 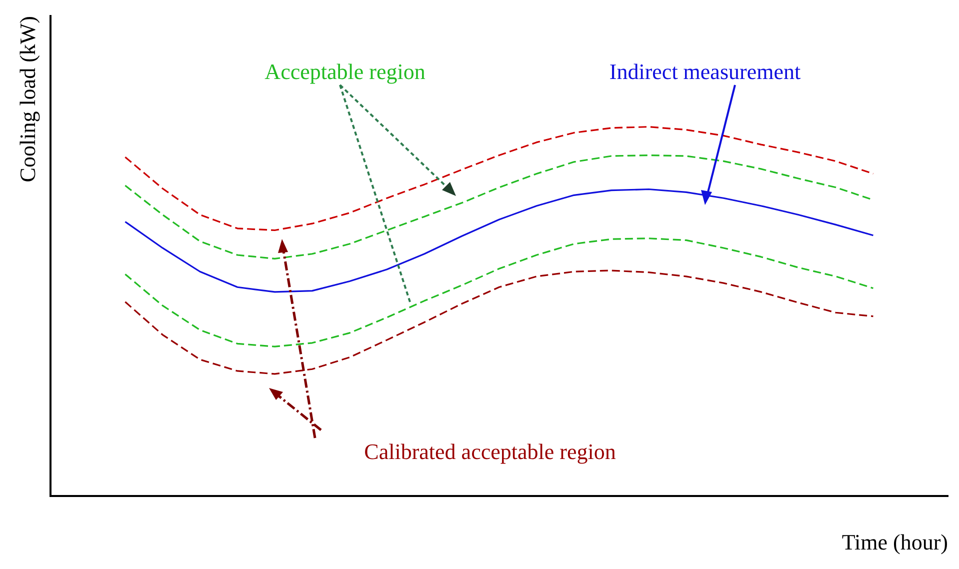 What do you see at coordinates (345, 72) in the screenshot?
I see `text: Acceptable region` at bounding box center [345, 72].